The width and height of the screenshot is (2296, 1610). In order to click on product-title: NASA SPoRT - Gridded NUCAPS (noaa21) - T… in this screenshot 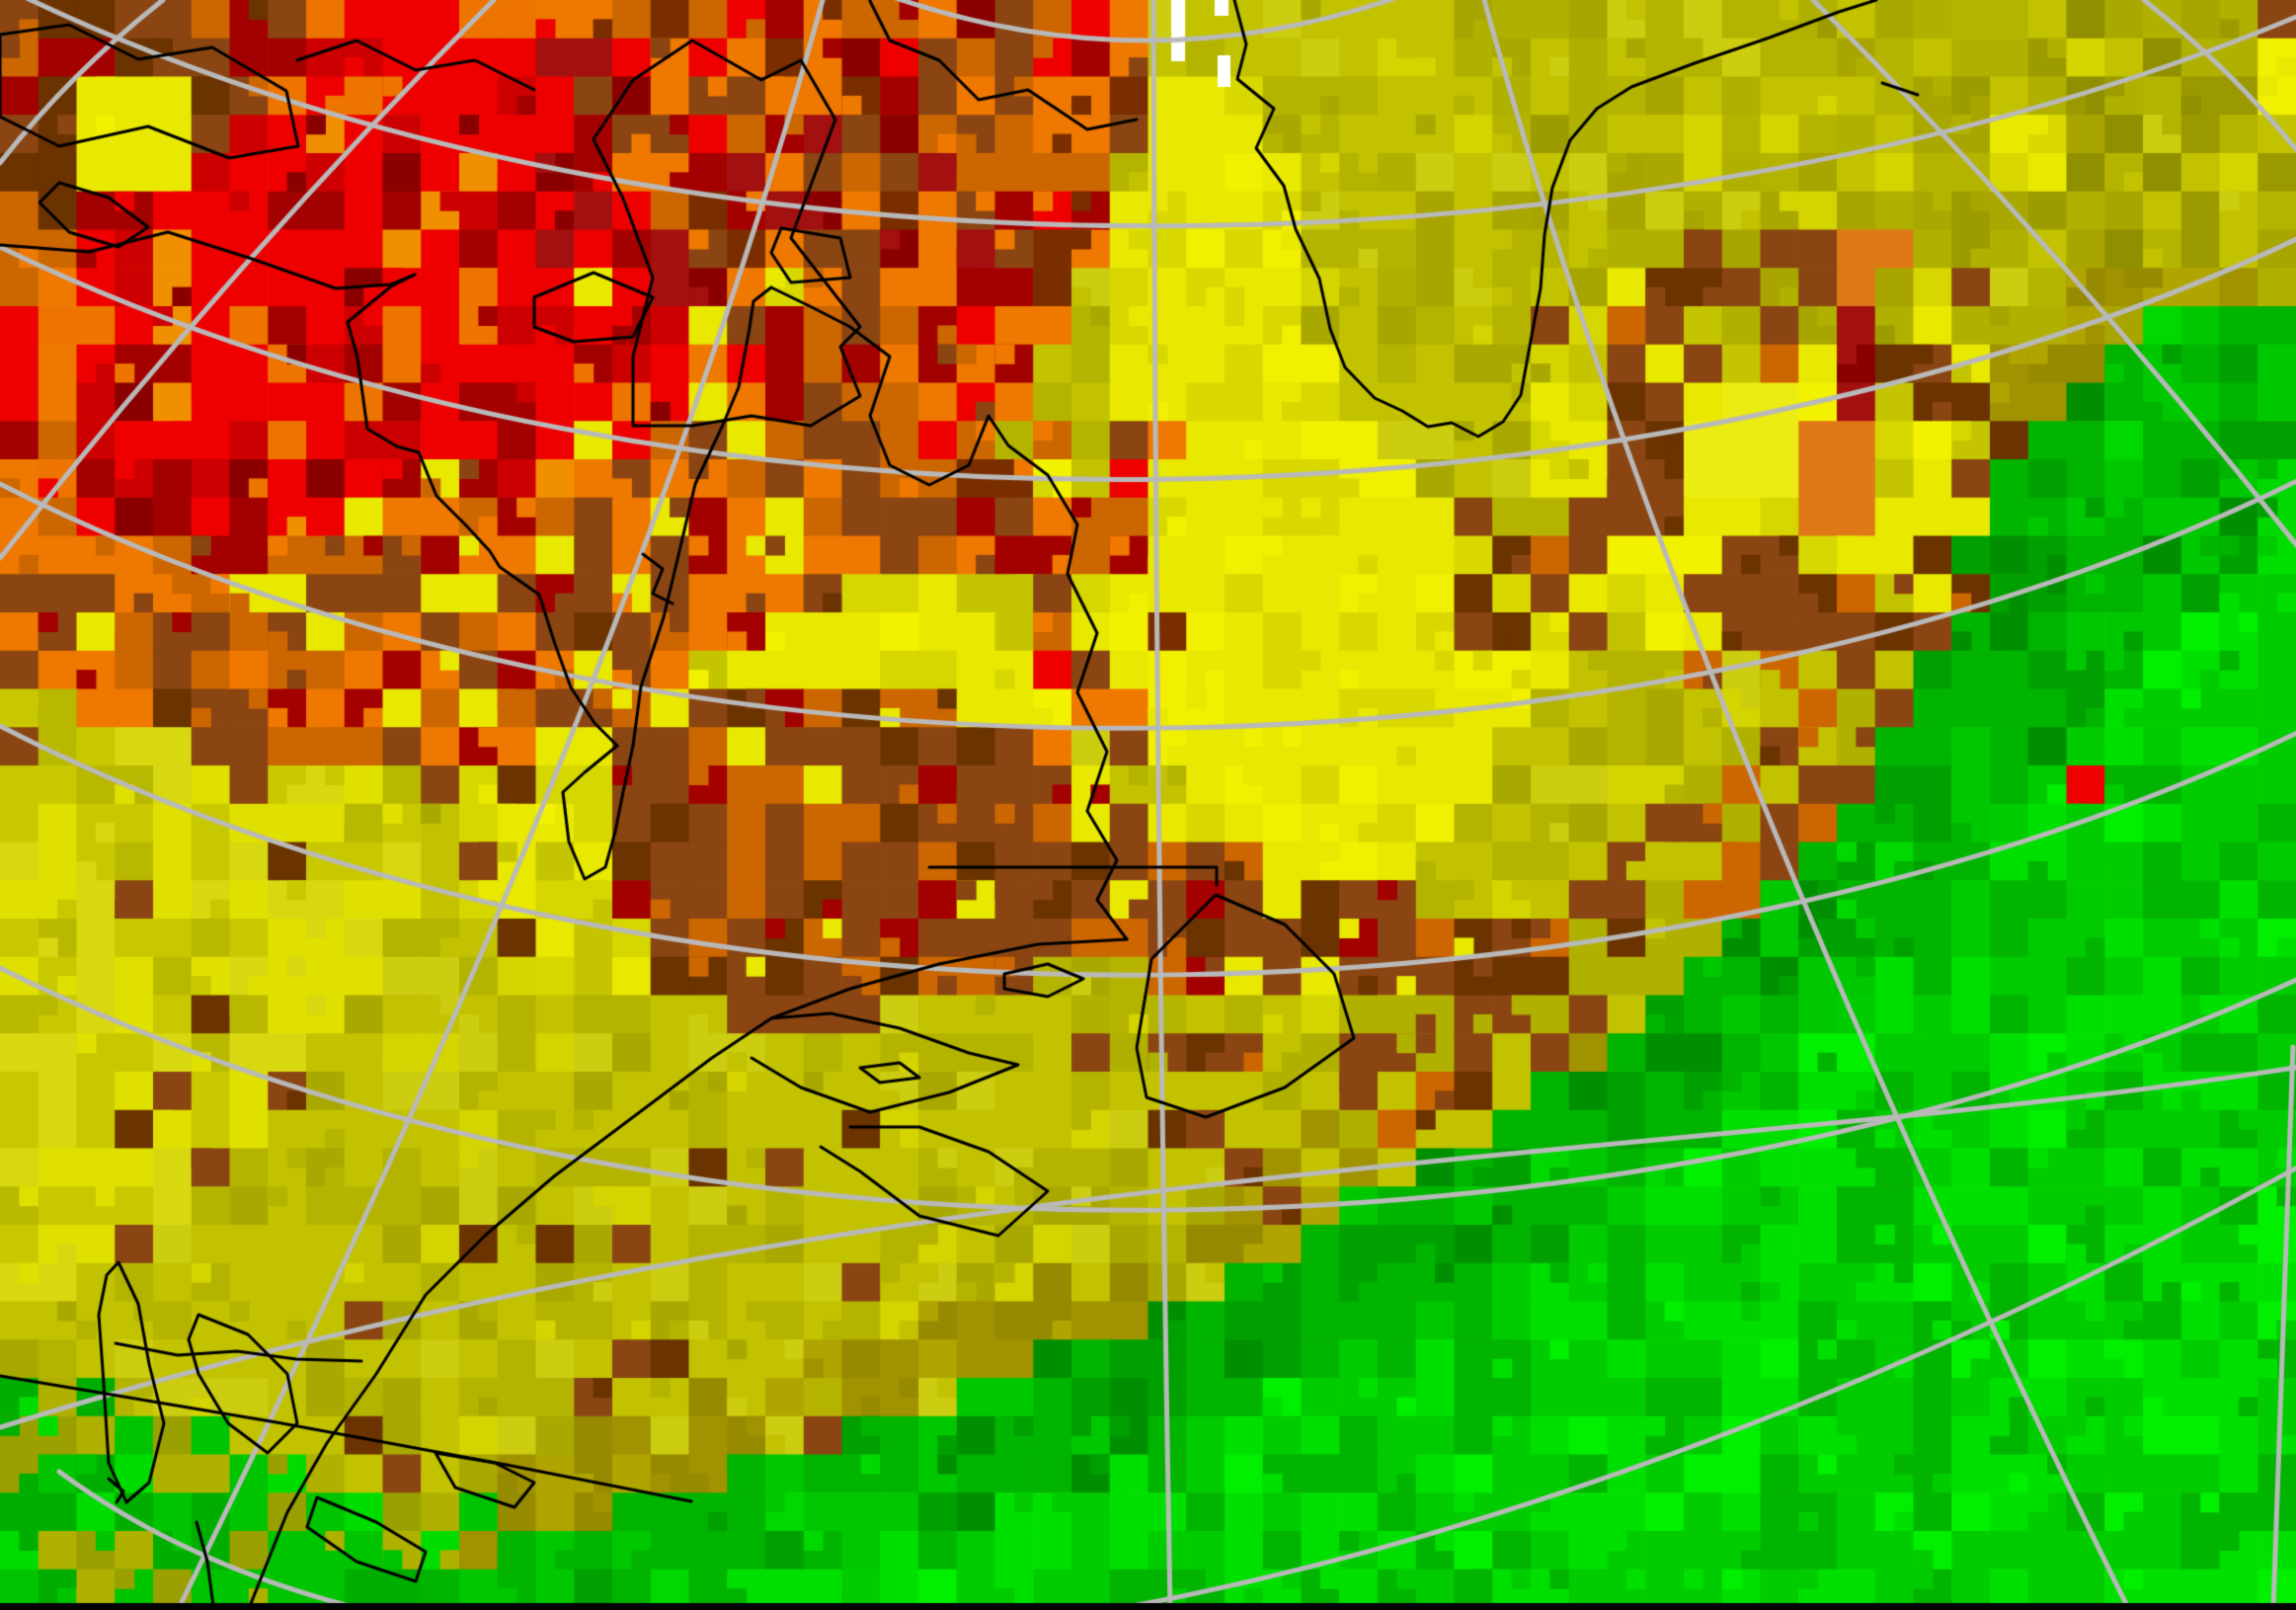, I will do `click(545, 1606)`.